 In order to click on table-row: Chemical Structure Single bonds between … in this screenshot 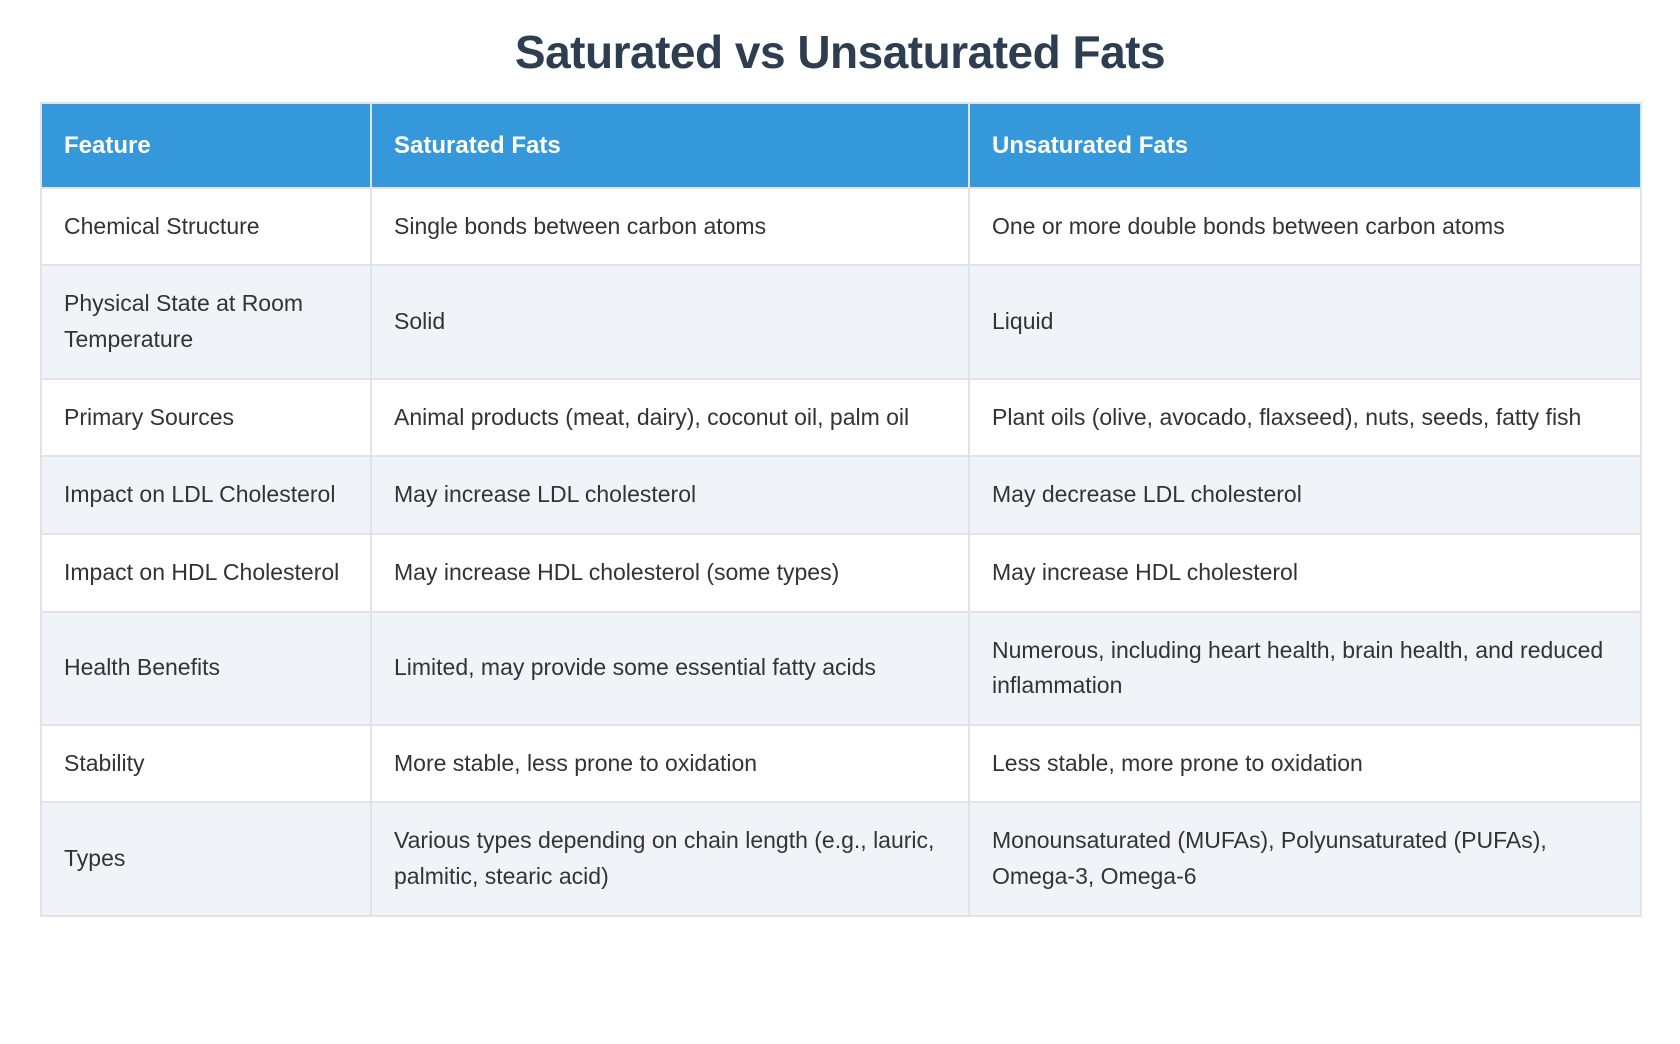, I will do `click(841, 226)`.